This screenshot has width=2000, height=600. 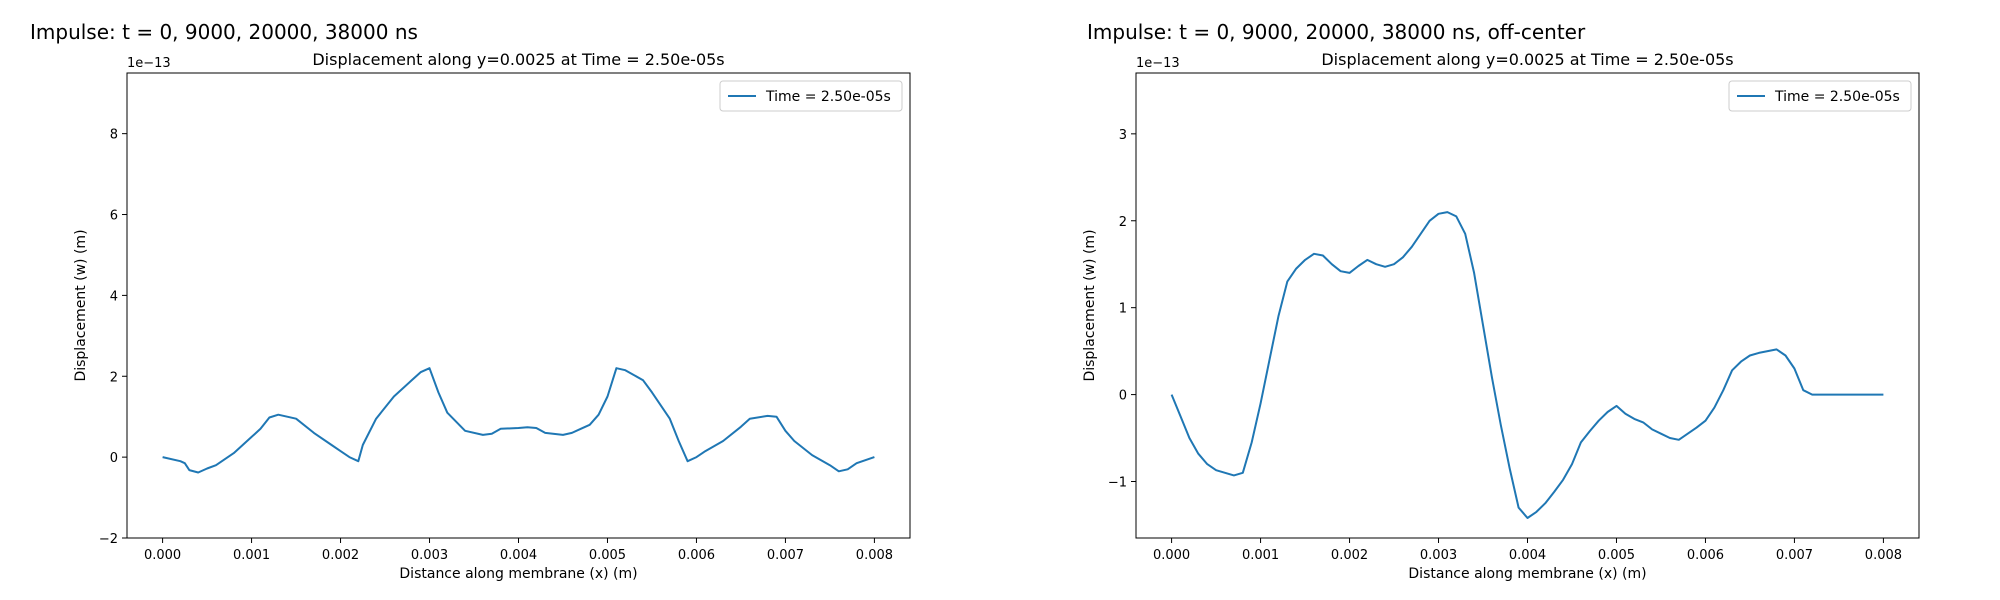 What do you see at coordinates (518, 574) in the screenshot?
I see `chart1-x-axis-label: Distance along membrane (x) (m)` at bounding box center [518, 574].